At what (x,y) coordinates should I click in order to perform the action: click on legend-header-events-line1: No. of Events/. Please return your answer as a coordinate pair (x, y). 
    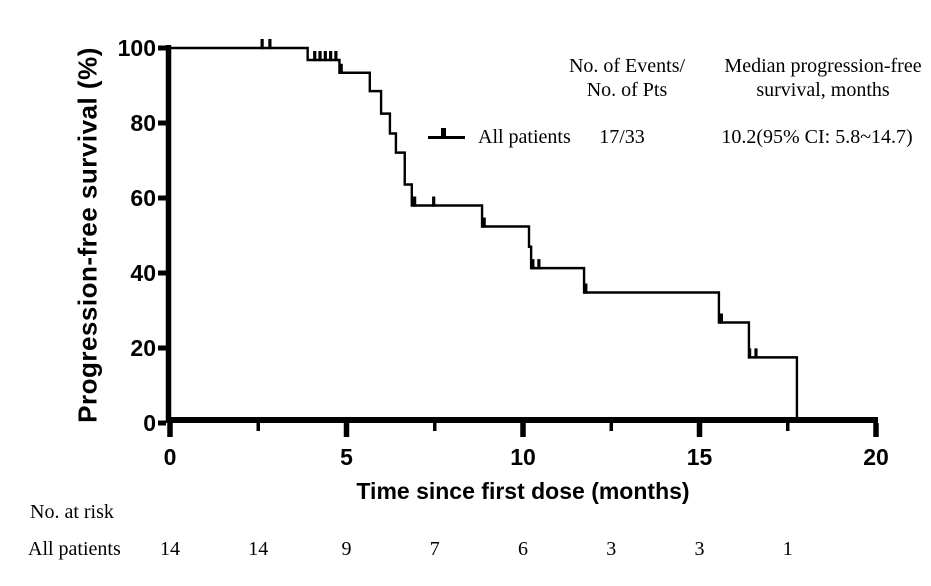
    Looking at the image, I should click on (627, 66).